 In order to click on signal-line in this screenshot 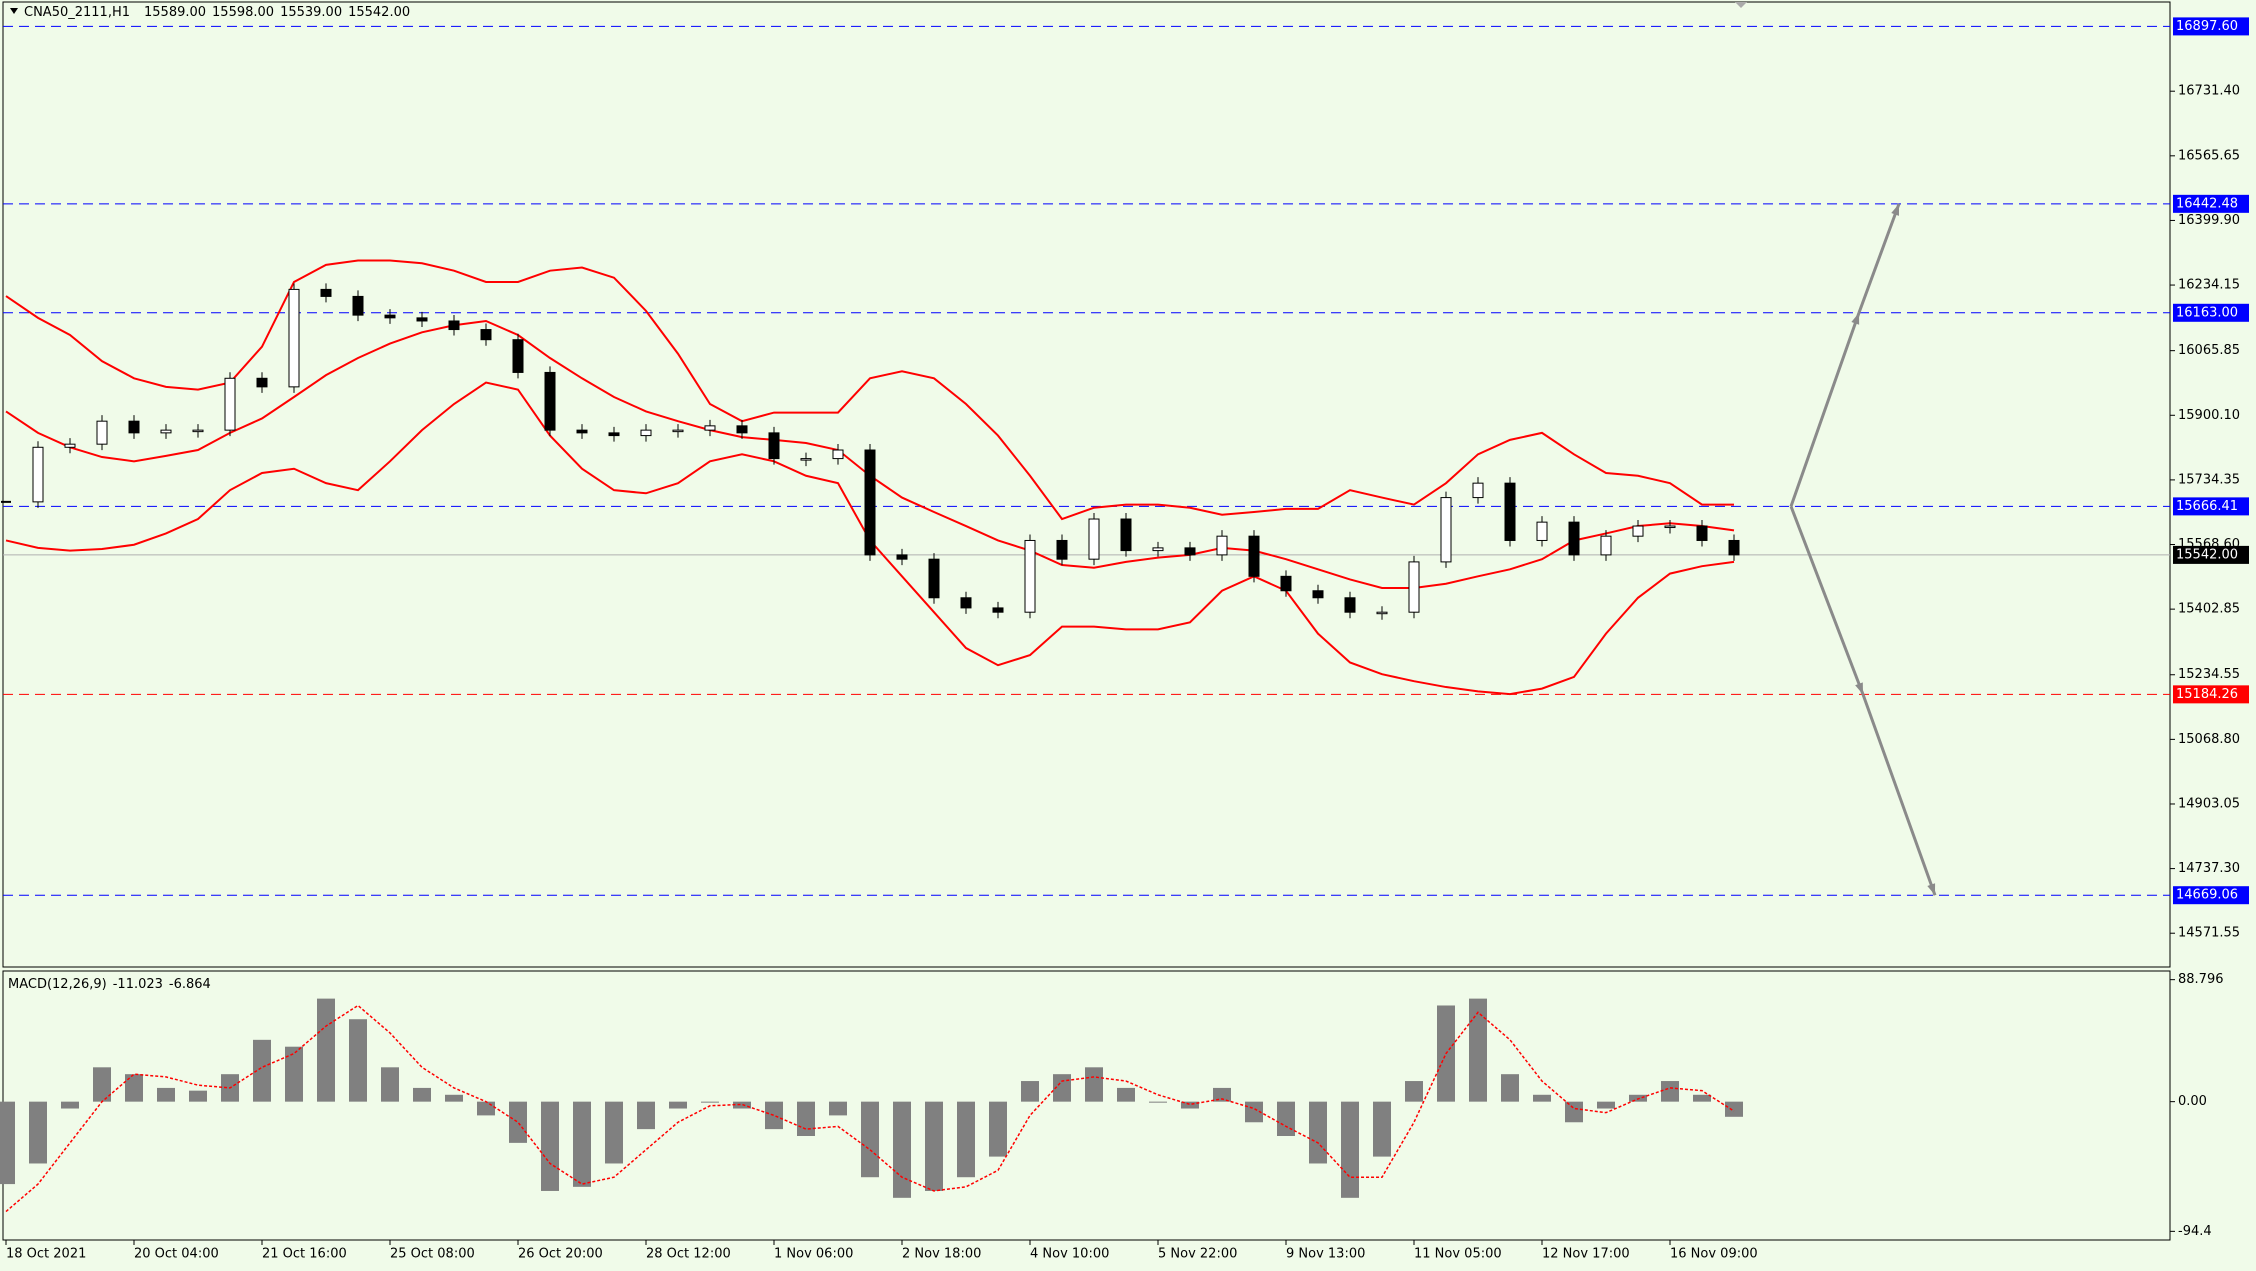, I will do `click(870, 1108)`.